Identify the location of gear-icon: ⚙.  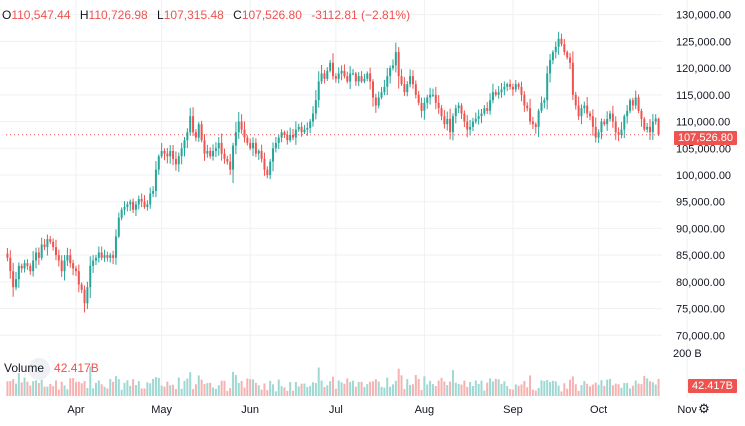
(704, 408).